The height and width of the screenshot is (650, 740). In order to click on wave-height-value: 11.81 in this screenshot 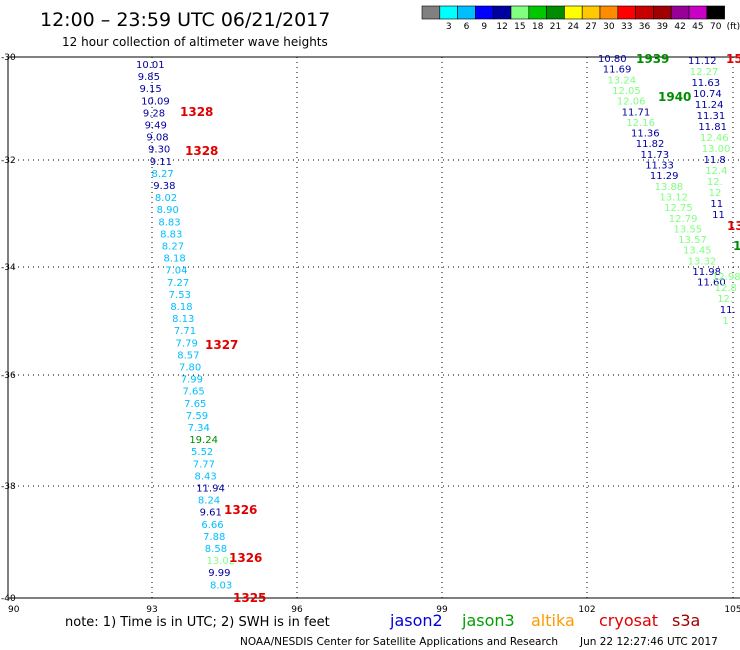, I will do `click(712, 127)`.